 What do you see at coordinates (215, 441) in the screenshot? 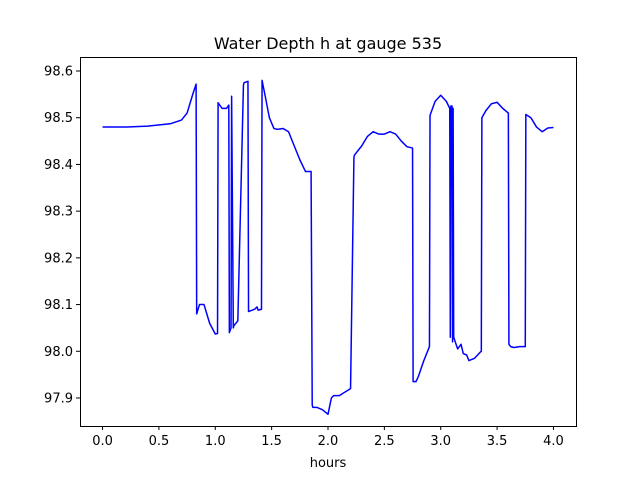
I see `x-tick-label: 1.0` at bounding box center [215, 441].